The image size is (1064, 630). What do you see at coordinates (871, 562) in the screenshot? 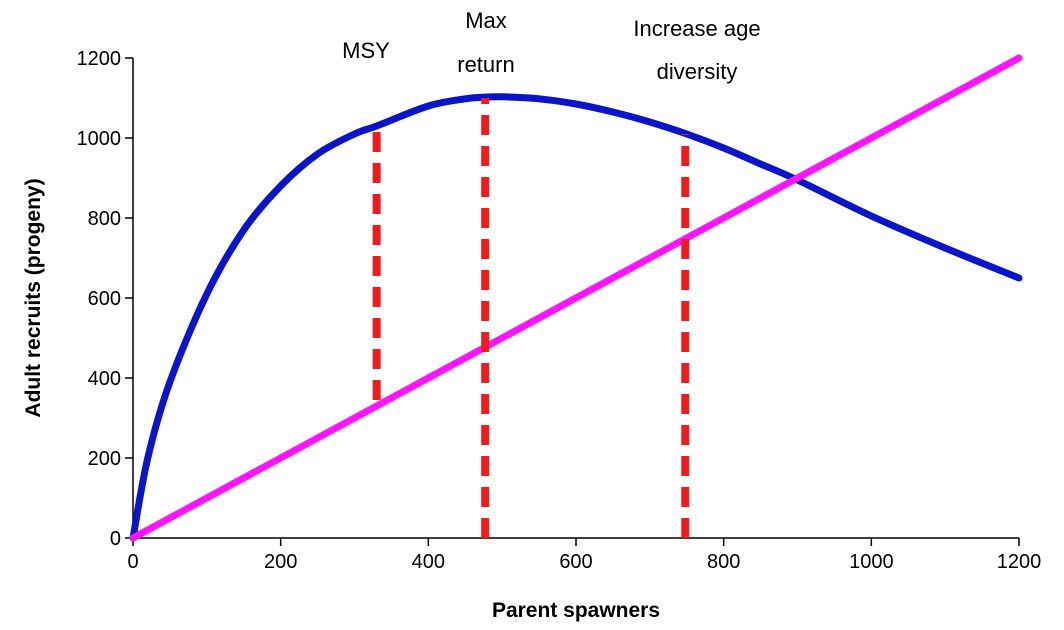
I see `x-tick-label: 1000` at bounding box center [871, 562].